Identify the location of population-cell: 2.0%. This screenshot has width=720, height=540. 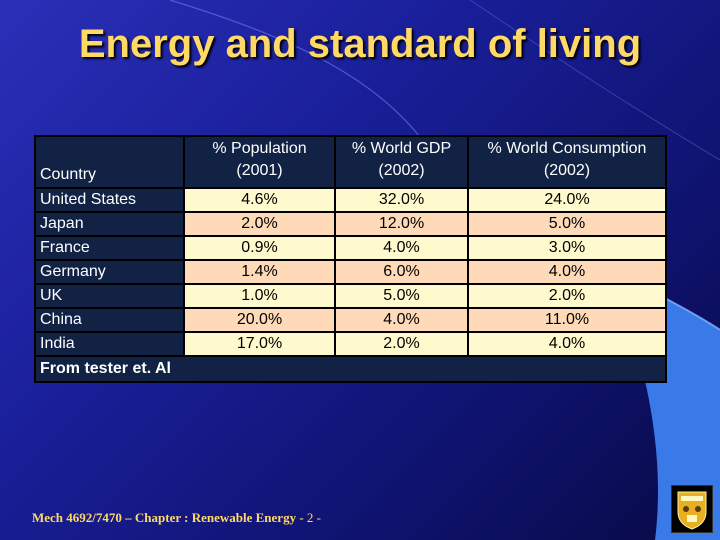
(259, 224).